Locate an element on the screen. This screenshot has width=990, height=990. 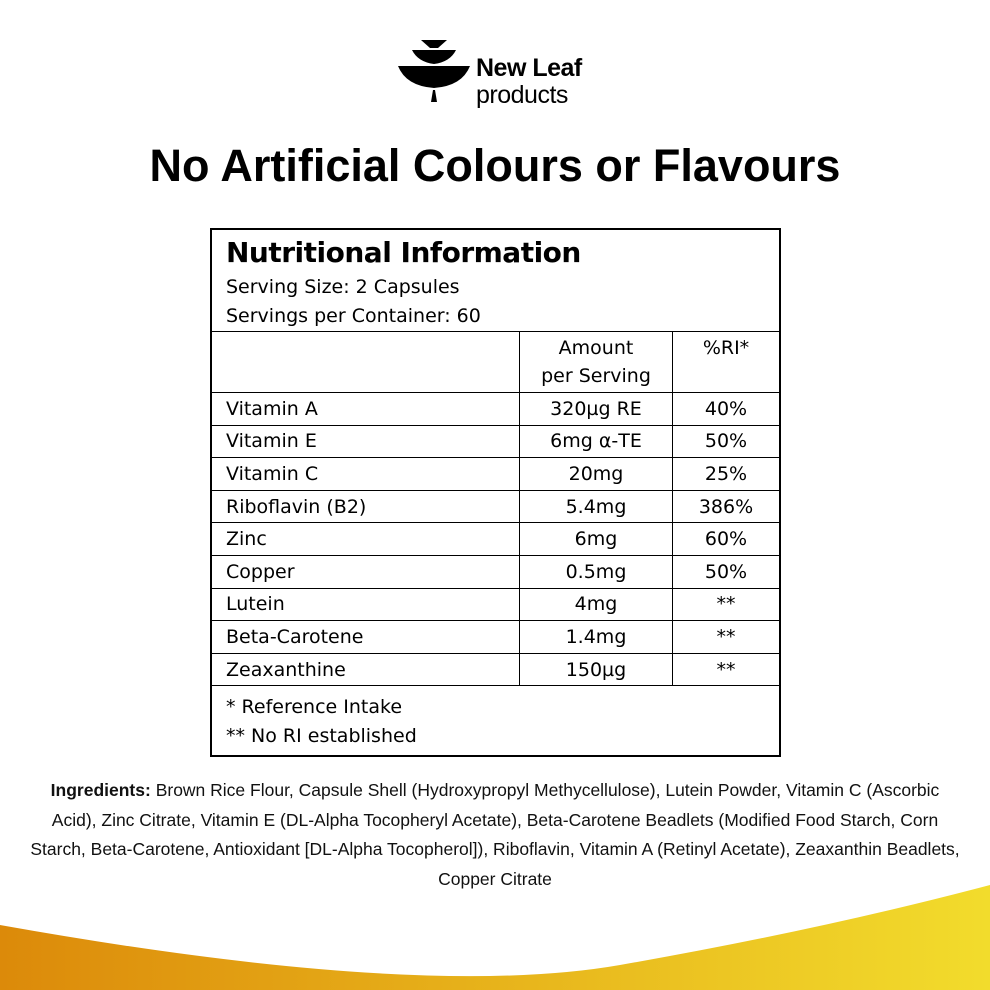
leaf-tree-icon is located at coordinates (434, 71).